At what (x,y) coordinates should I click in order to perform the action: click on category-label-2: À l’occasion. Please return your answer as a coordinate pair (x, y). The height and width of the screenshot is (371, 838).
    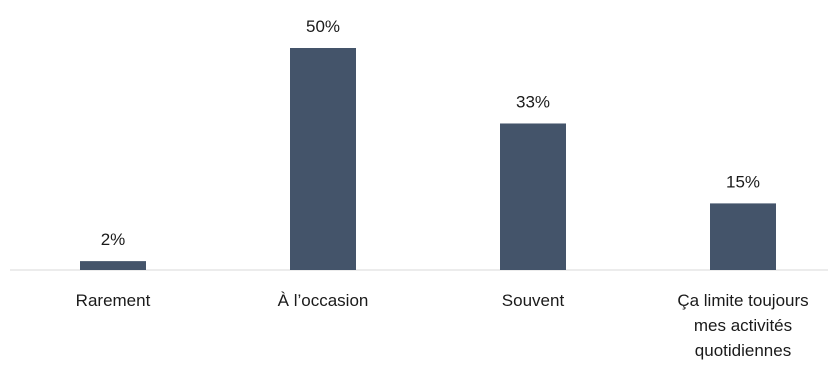
    Looking at the image, I should click on (323, 300).